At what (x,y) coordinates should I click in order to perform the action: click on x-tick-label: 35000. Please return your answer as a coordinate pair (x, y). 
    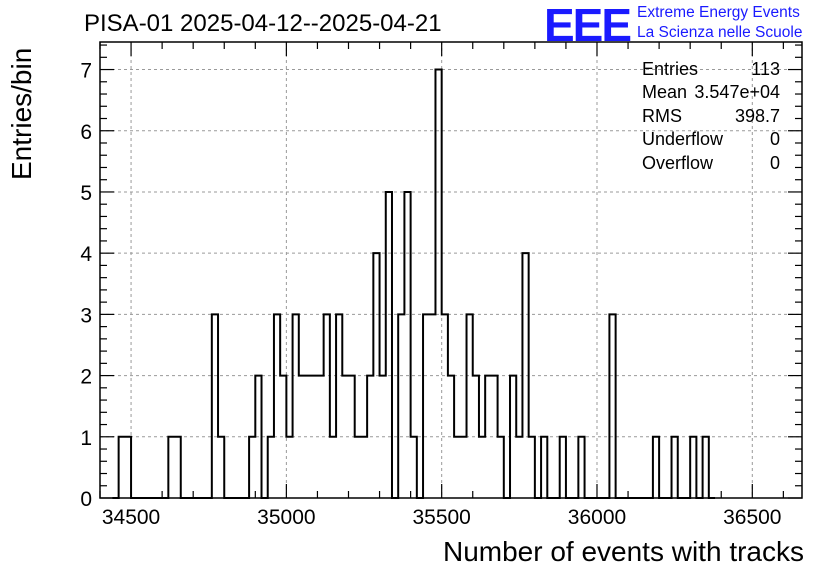
    Looking at the image, I should click on (286, 517).